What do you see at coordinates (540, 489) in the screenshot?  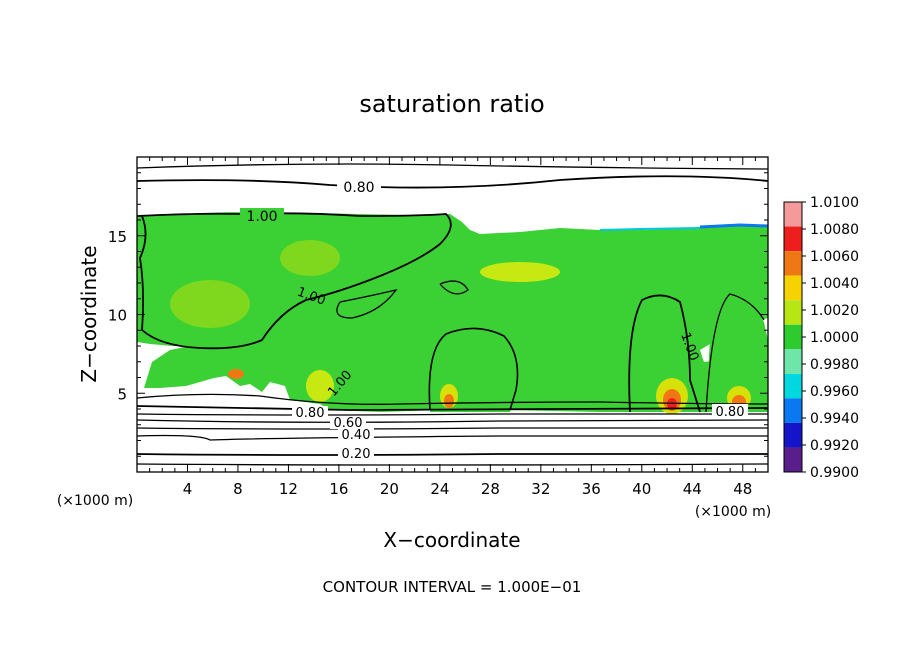 I see `x-tick-label: 32` at bounding box center [540, 489].